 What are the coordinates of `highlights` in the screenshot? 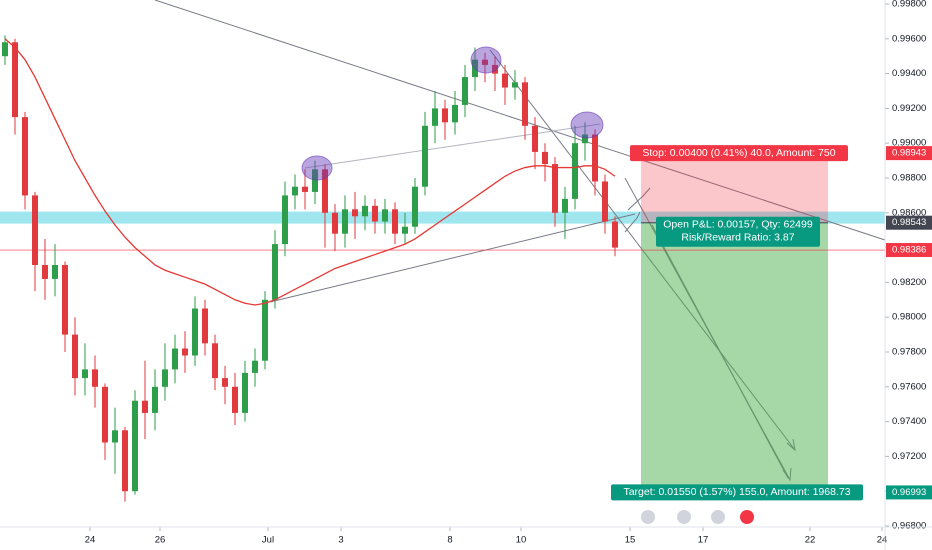 It's located at (452, 113).